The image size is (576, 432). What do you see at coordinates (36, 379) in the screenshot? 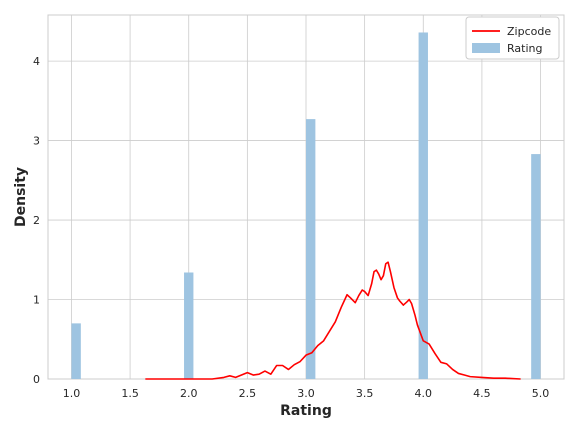
I see `y-tick-label: 0` at bounding box center [36, 379].